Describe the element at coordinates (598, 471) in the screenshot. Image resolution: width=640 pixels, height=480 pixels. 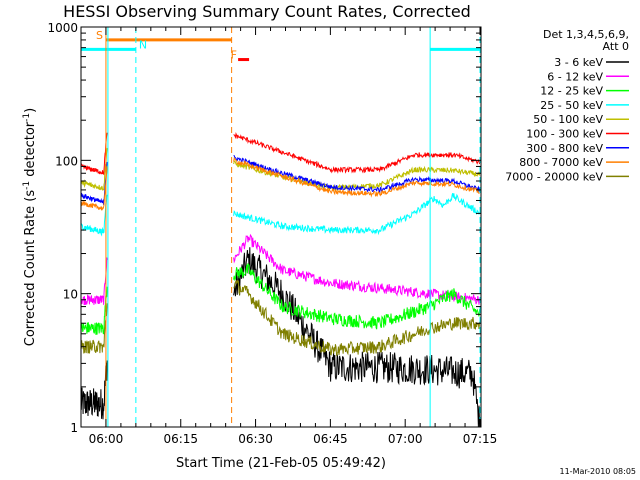
I see `timestamp: 11-Mar-2010 08:05` at that location.